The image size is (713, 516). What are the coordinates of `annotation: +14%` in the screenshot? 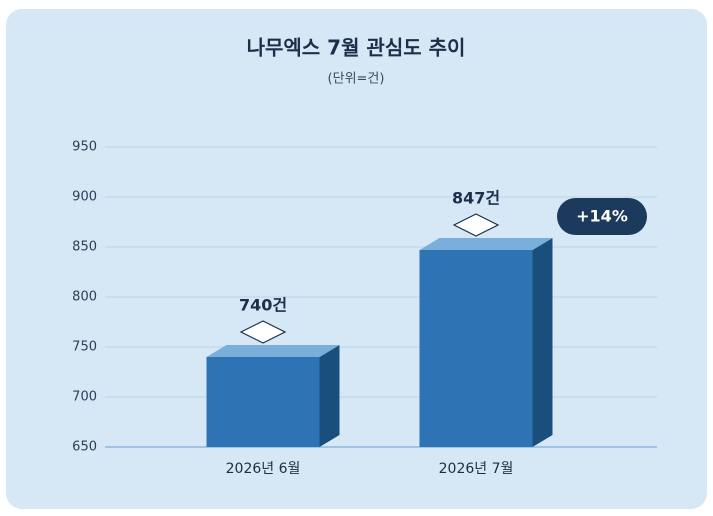 It's located at (602, 216).